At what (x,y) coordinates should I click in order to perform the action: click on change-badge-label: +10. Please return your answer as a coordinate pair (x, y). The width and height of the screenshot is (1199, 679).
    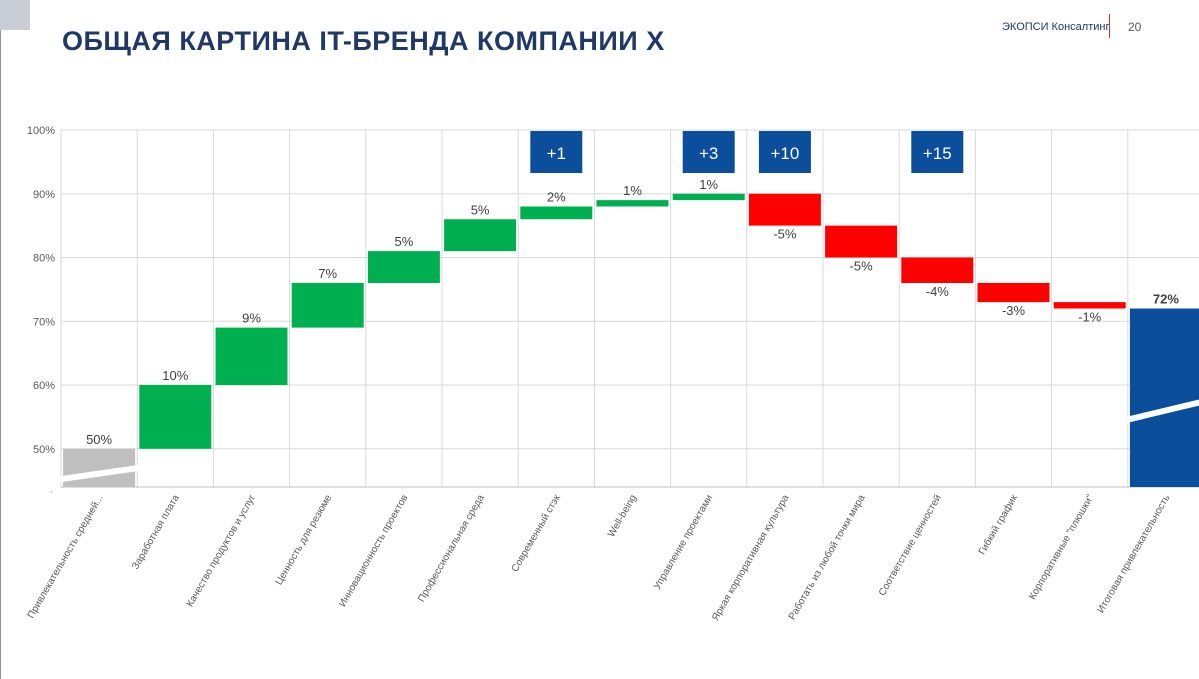
    Looking at the image, I should click on (784, 153).